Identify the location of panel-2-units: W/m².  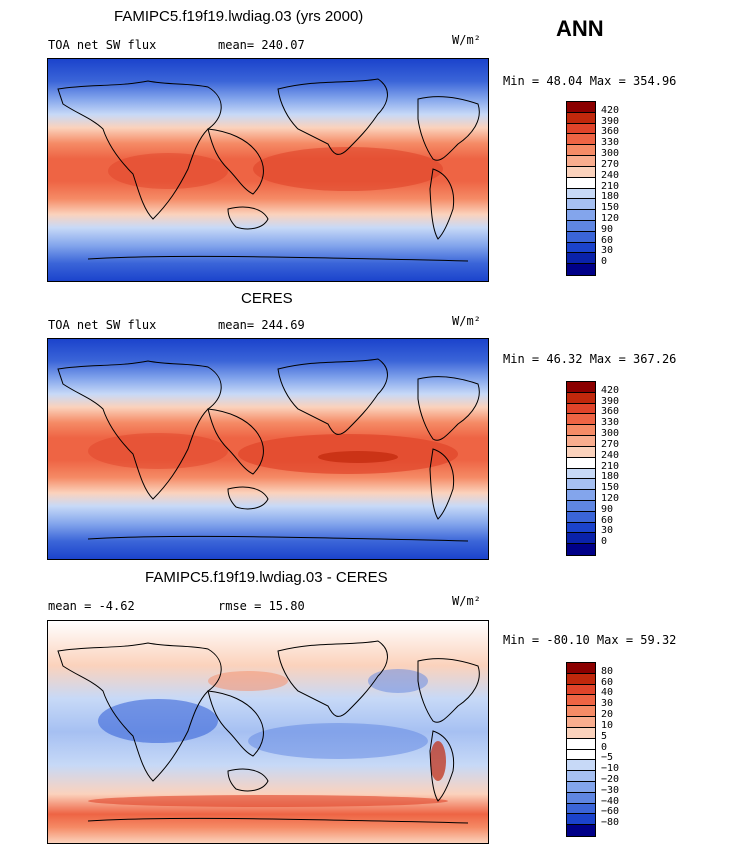
(466, 321).